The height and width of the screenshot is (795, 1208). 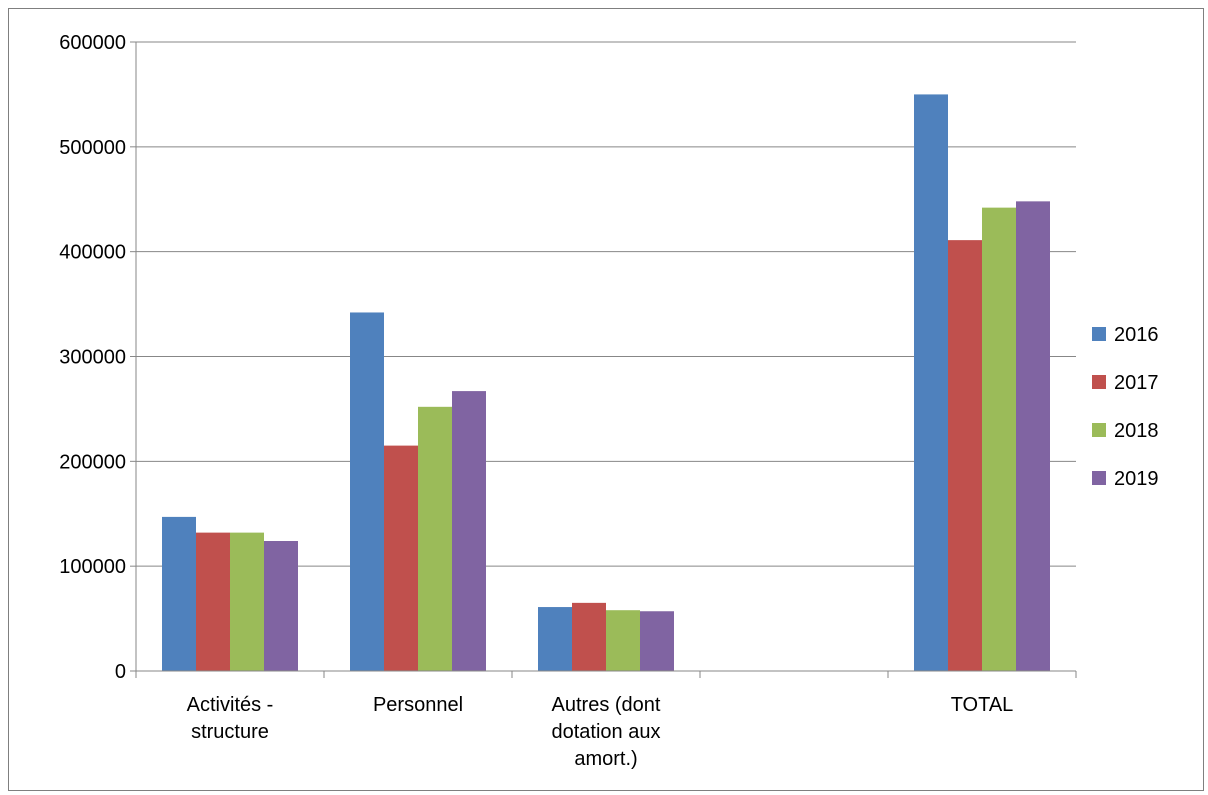 I want to click on y-tick-label: 300000, so click(x=92, y=358).